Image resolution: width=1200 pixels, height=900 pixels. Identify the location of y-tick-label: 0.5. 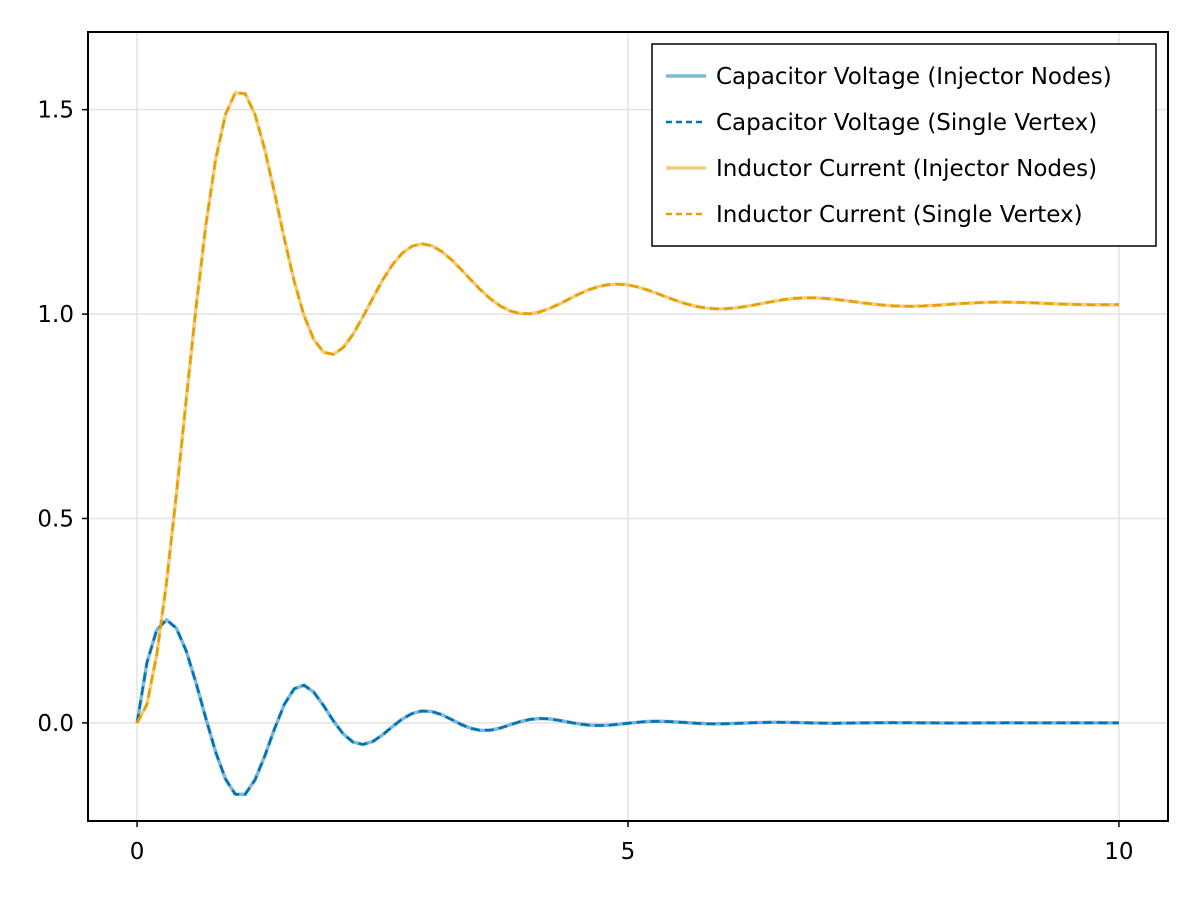
(55, 519).